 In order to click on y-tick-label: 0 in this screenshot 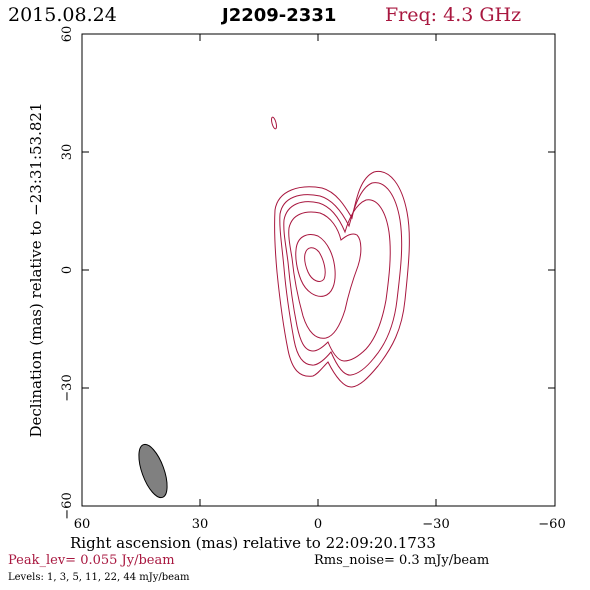, I will do `click(67, 270)`.